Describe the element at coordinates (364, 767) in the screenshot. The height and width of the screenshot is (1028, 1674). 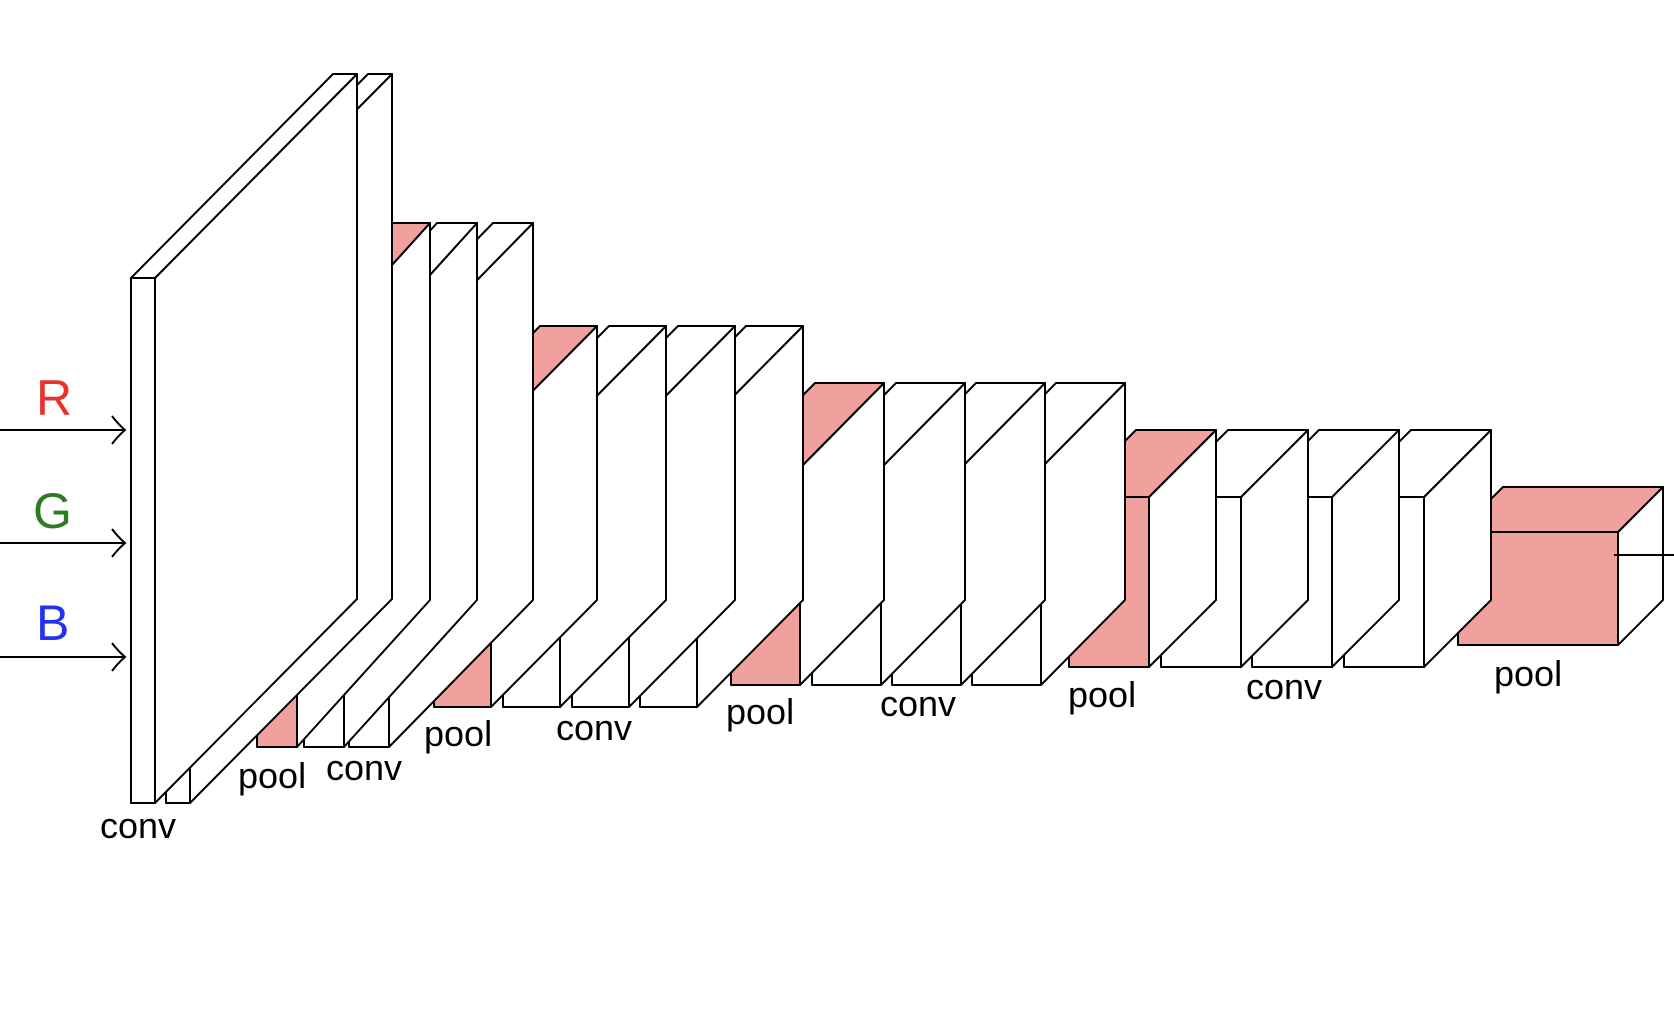
I see `label-conv-stage2: conv` at that location.